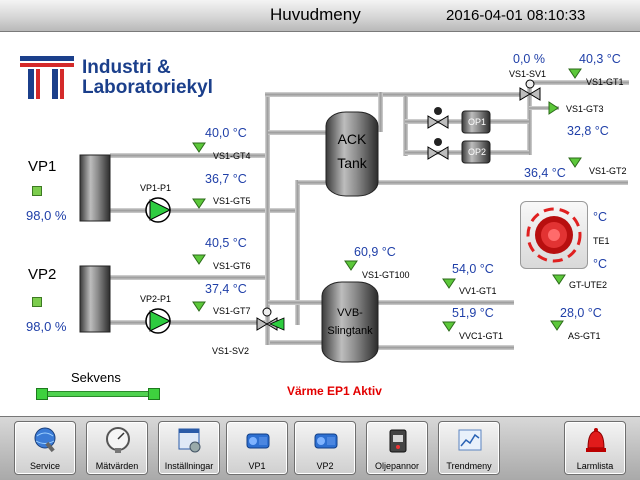 This screenshot has width=640, height=480. I want to click on installningar-button: Inställningar, so click(189, 448).